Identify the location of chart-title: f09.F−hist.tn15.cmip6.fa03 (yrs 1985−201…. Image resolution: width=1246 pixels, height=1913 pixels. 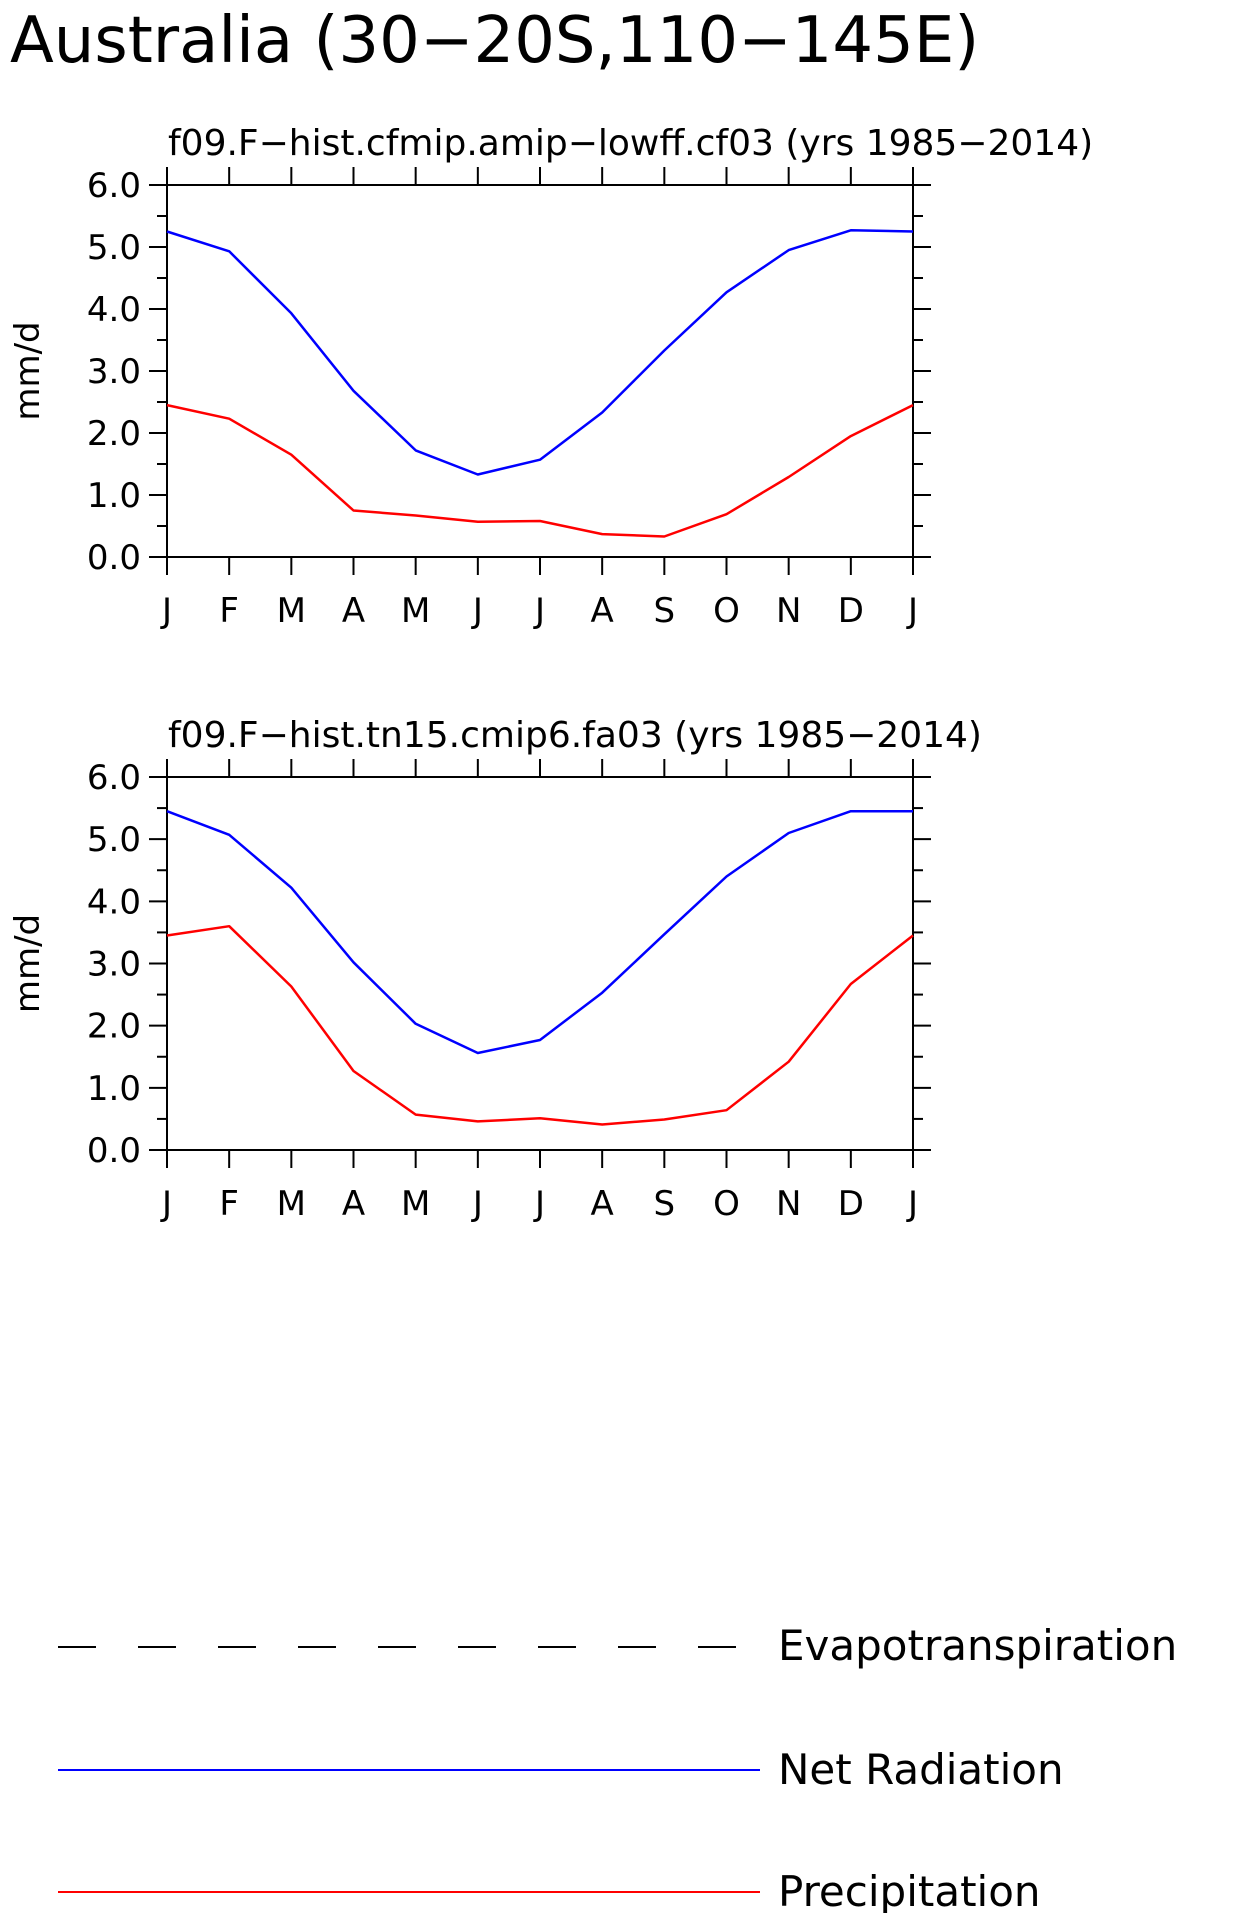
(575, 735).